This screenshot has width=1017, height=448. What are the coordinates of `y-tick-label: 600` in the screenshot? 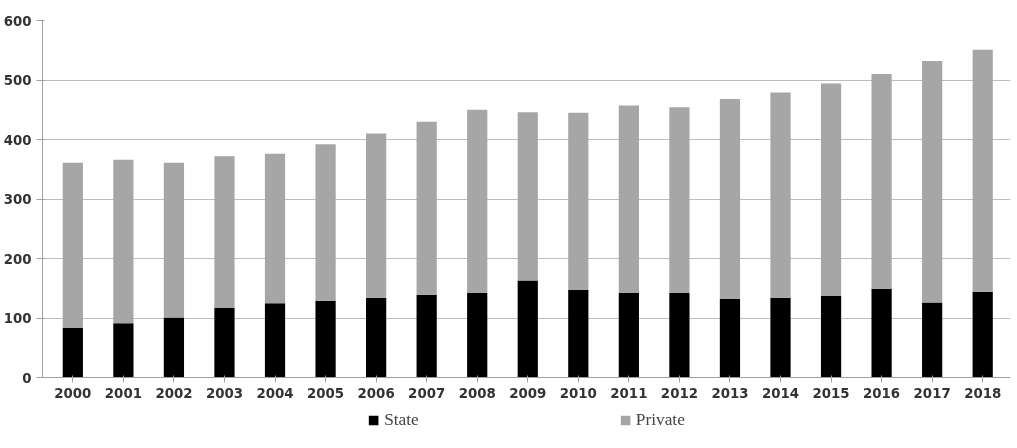 It's located at (17, 21).